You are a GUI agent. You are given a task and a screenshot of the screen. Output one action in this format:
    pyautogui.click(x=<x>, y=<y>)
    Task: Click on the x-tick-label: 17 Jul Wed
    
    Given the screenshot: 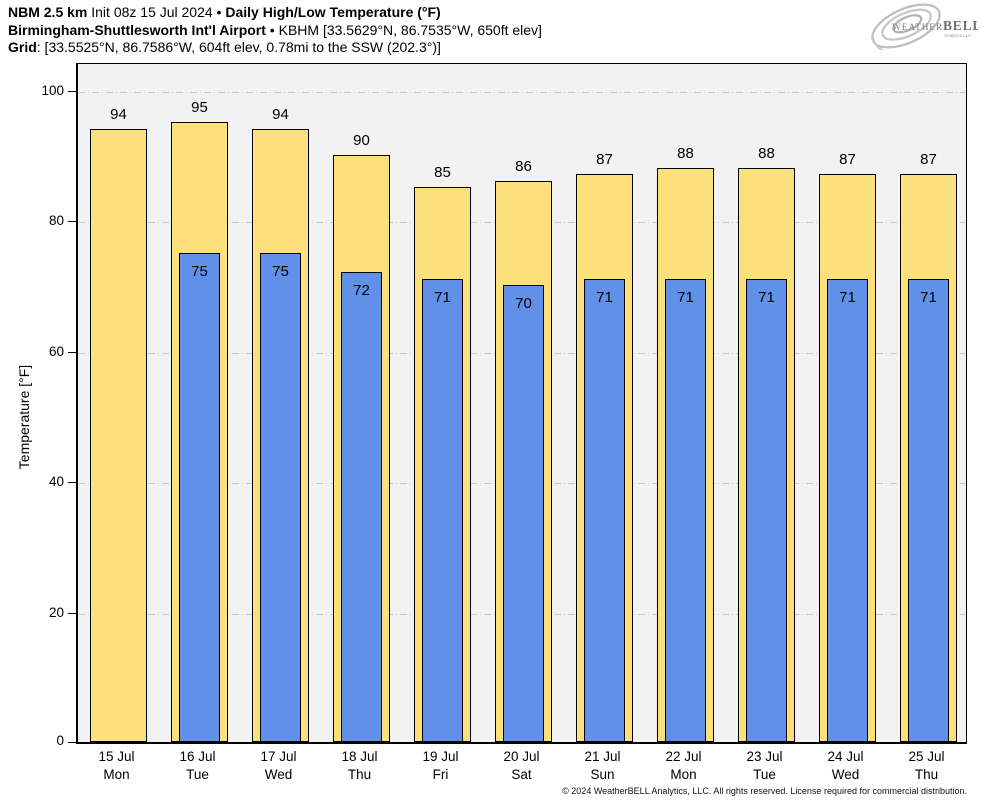 What is the action you would take?
    pyautogui.click(x=279, y=765)
    